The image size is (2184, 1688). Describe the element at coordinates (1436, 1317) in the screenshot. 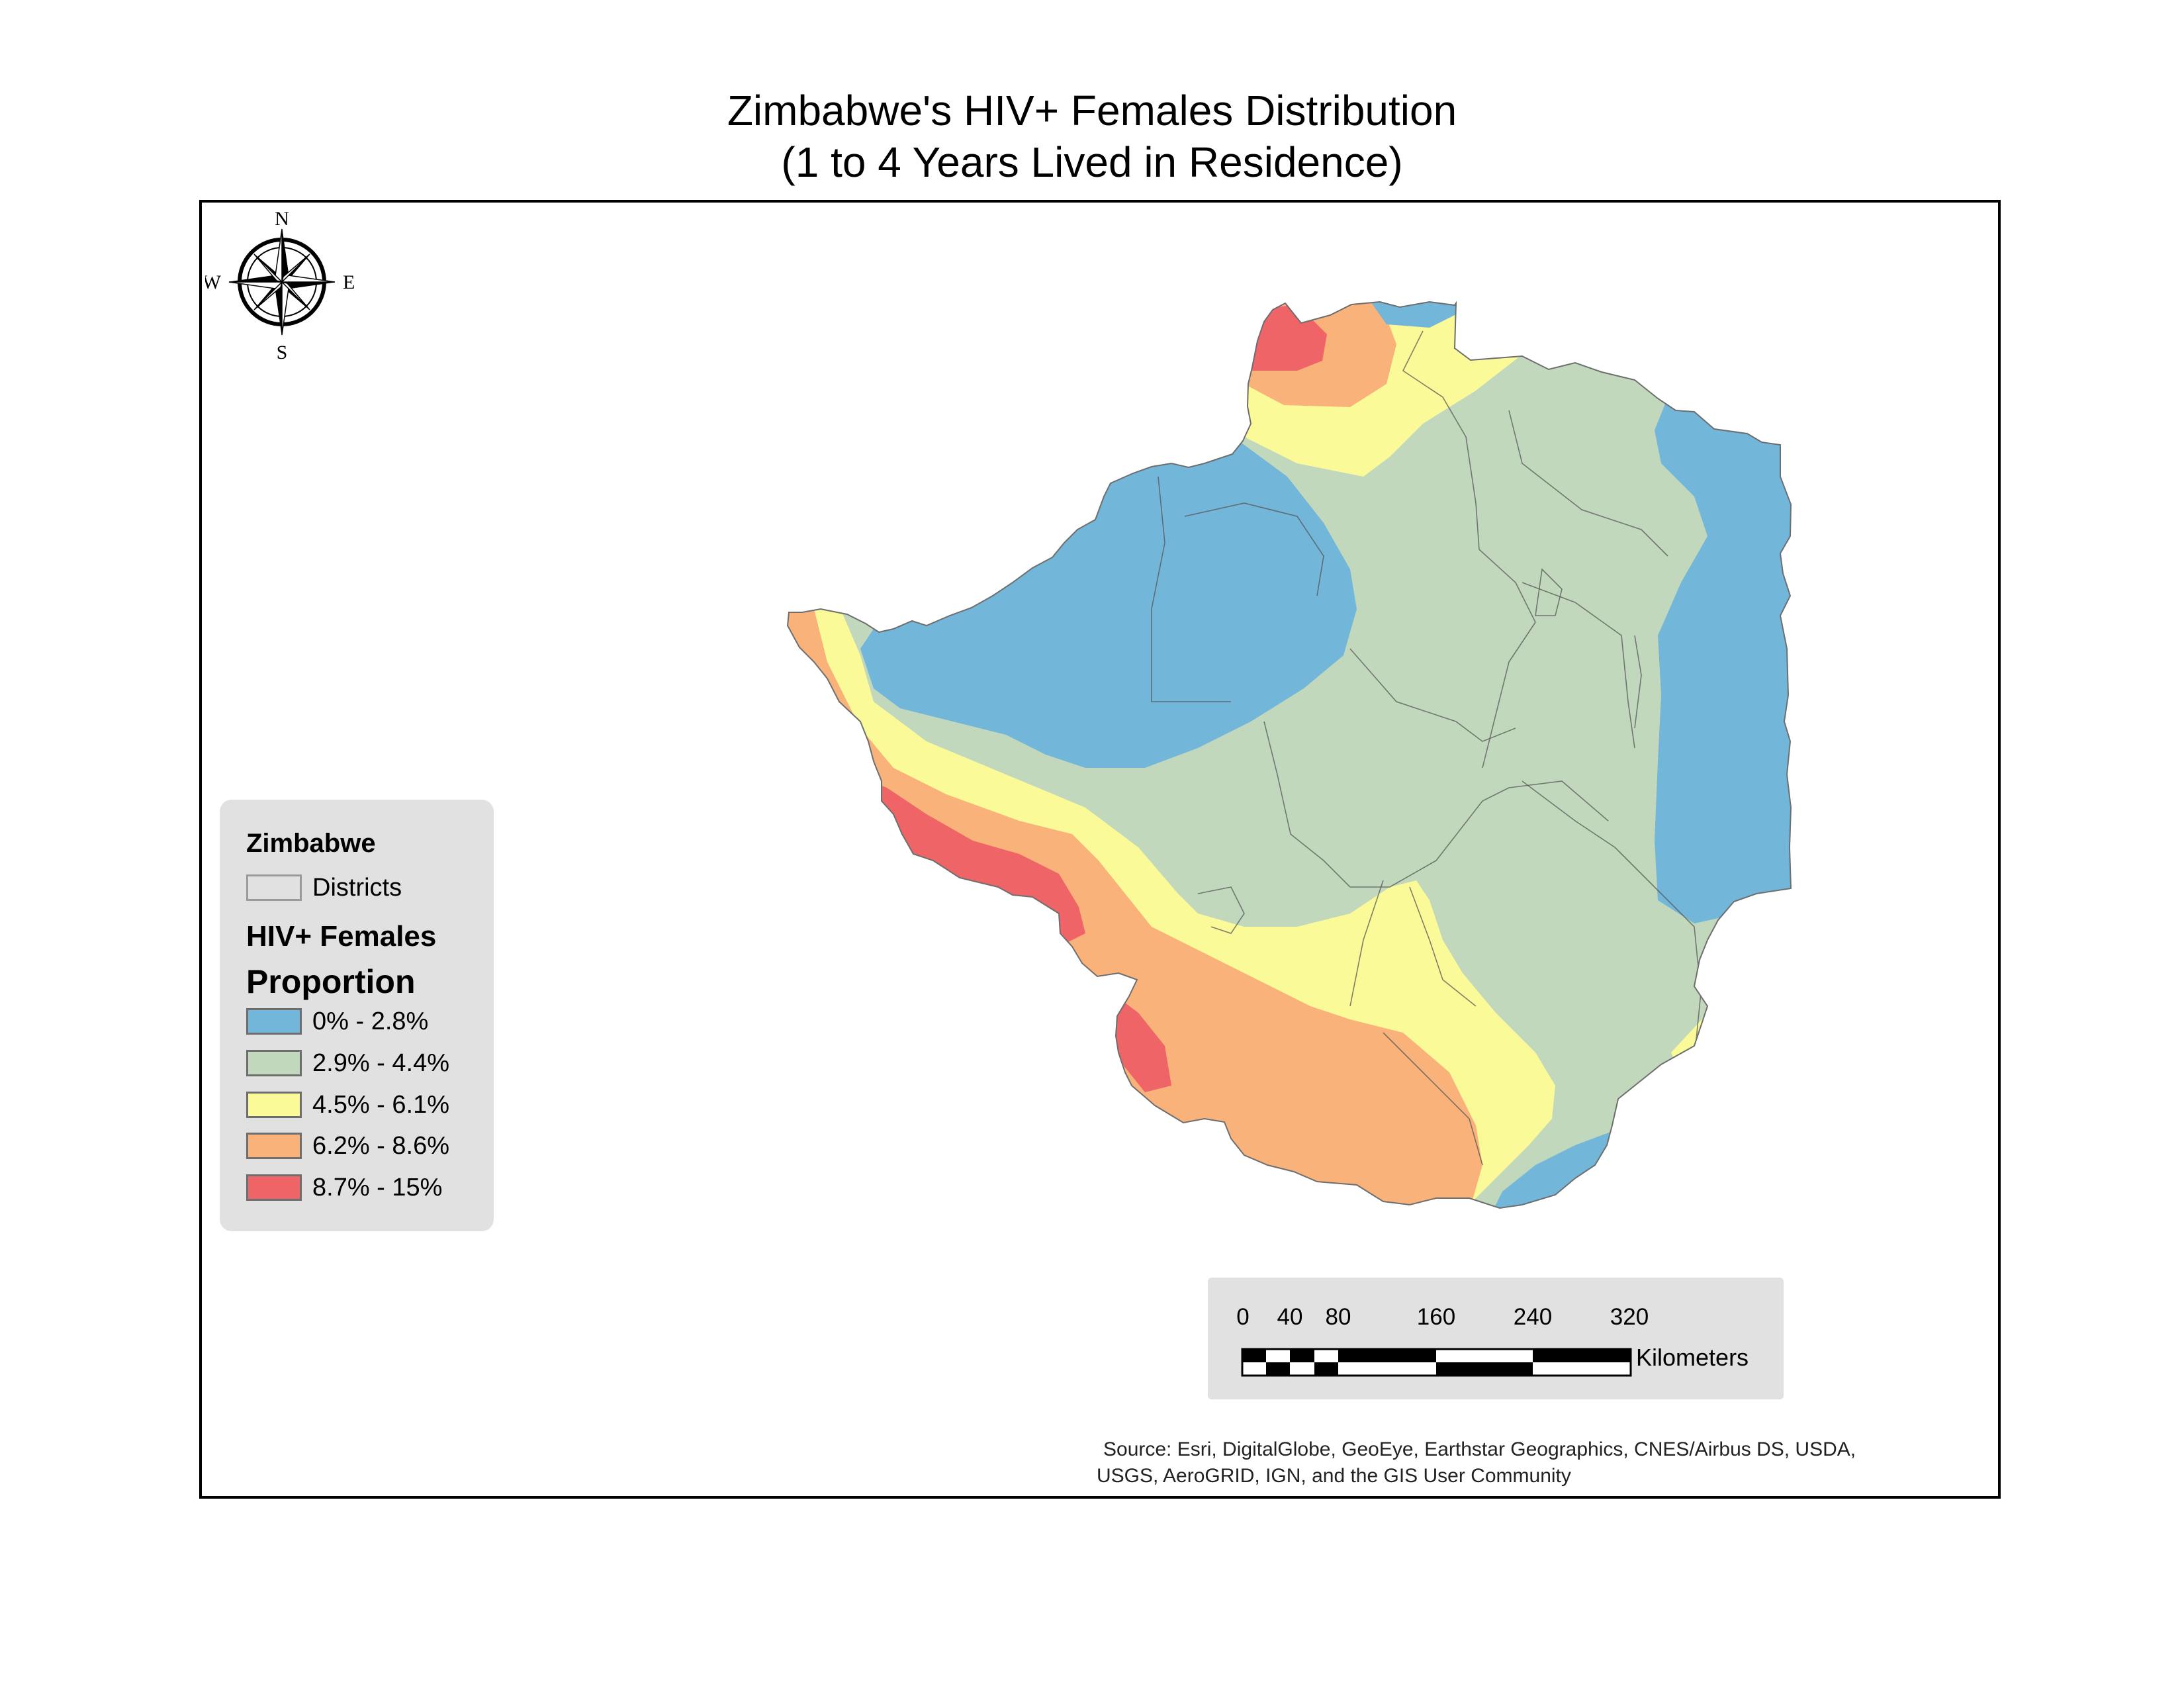

I see `scale-tick-label: 160` at that location.